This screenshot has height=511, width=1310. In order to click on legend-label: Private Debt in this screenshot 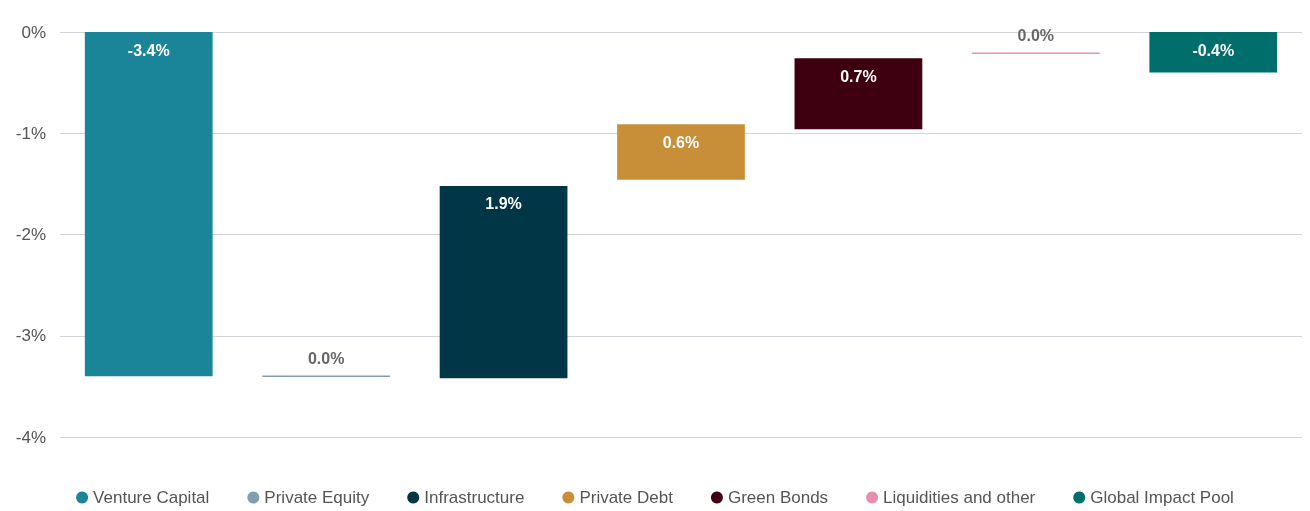, I will do `click(626, 497)`.